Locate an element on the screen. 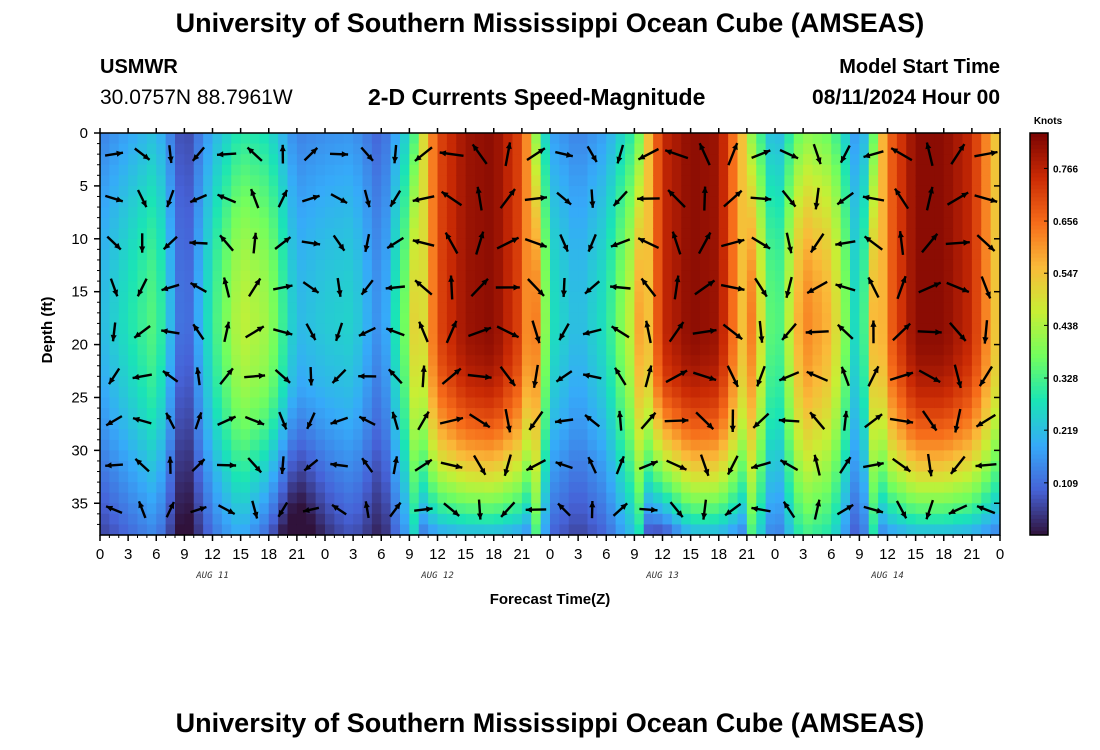 The height and width of the screenshot is (750, 1100). x-tick-label: 3 is located at coordinates (803, 554).